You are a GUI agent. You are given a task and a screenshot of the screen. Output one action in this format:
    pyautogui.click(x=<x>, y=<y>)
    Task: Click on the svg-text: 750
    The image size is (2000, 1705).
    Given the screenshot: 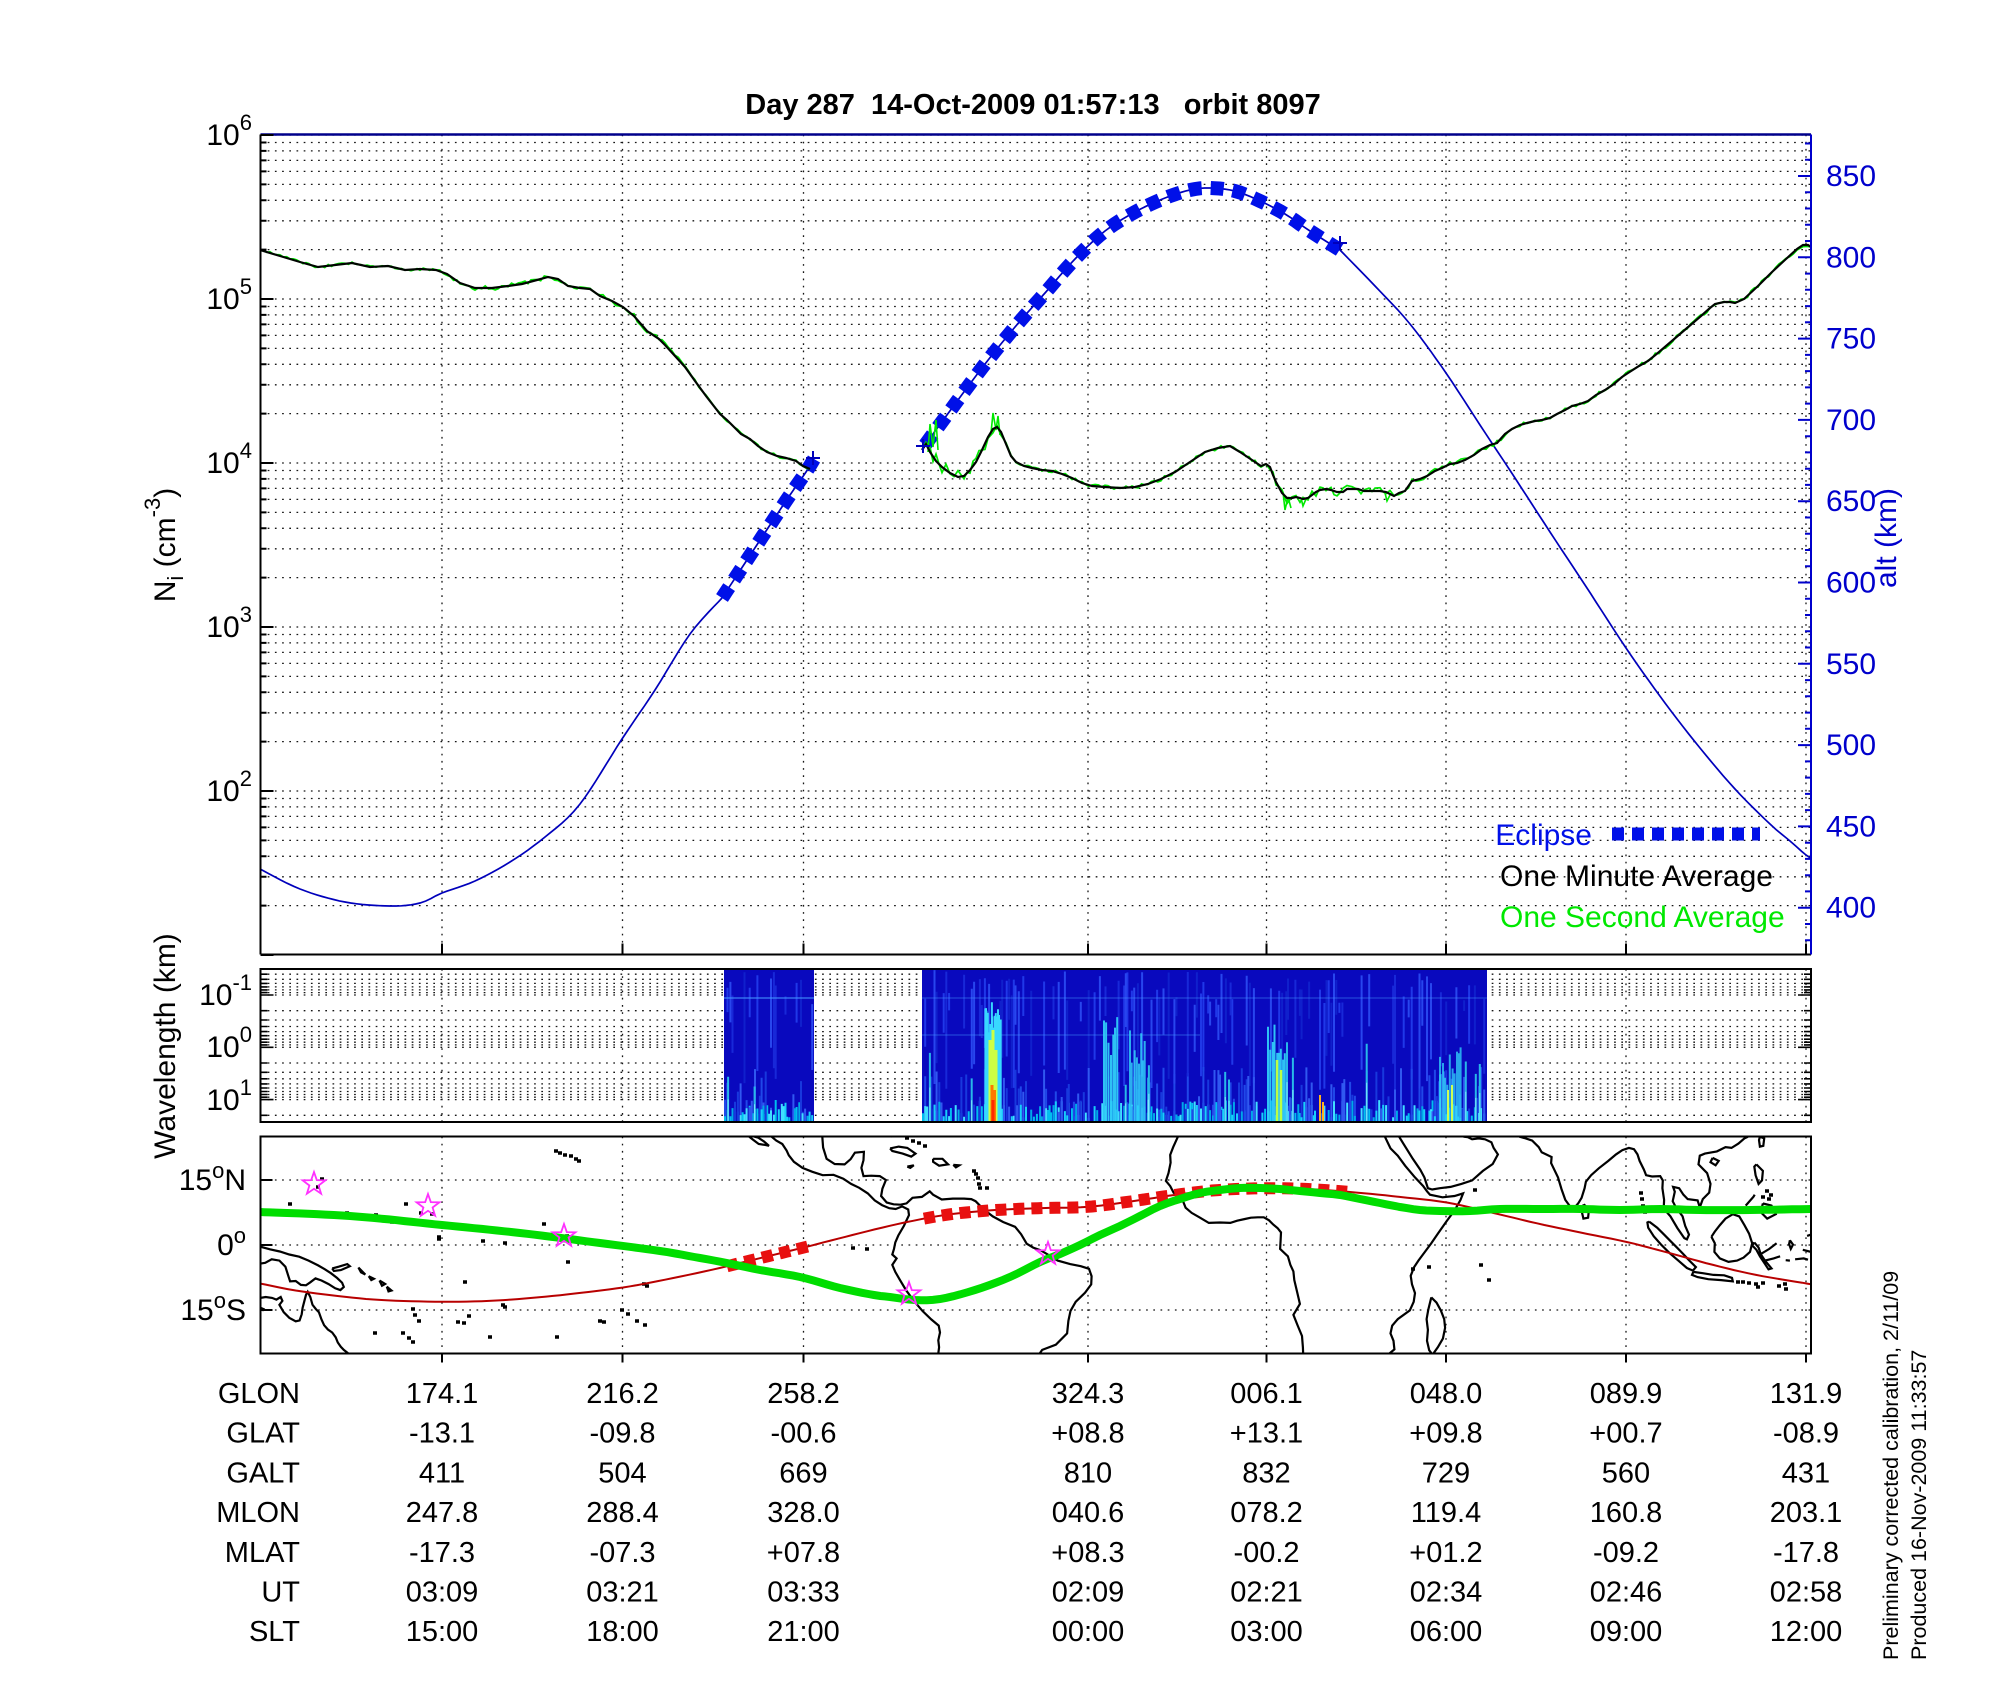 What is the action you would take?
    pyautogui.click(x=1851, y=339)
    